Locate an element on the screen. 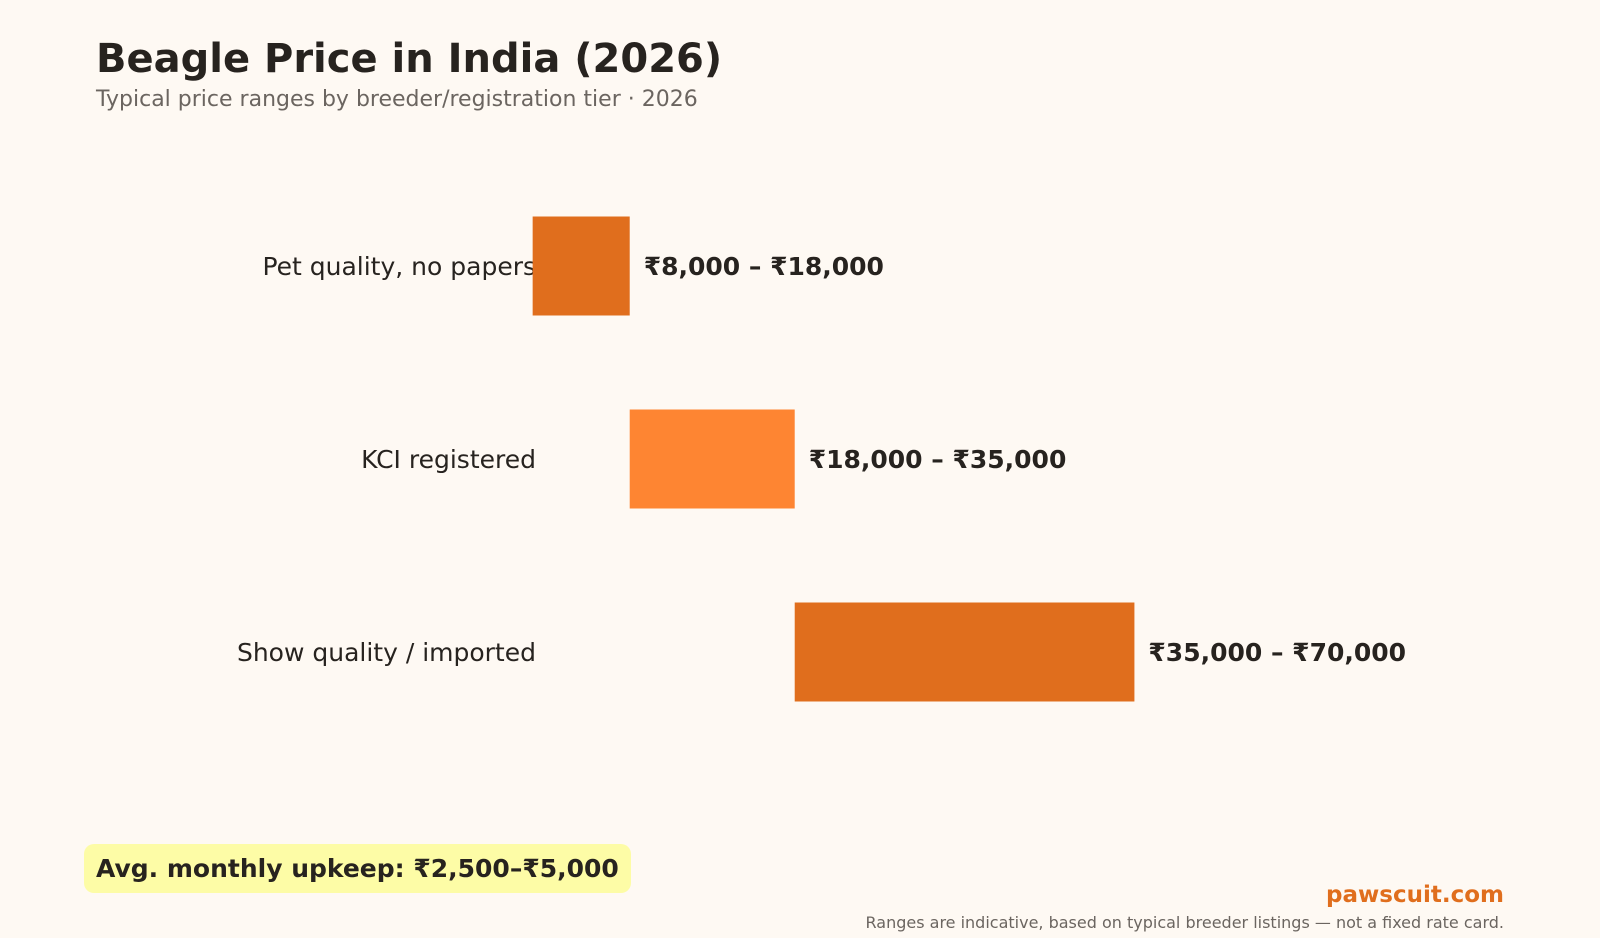 The image size is (1600, 938). upkeep-badge: Avg. monthly upkeep: ₹2,500–₹5,000 is located at coordinates (357, 868).